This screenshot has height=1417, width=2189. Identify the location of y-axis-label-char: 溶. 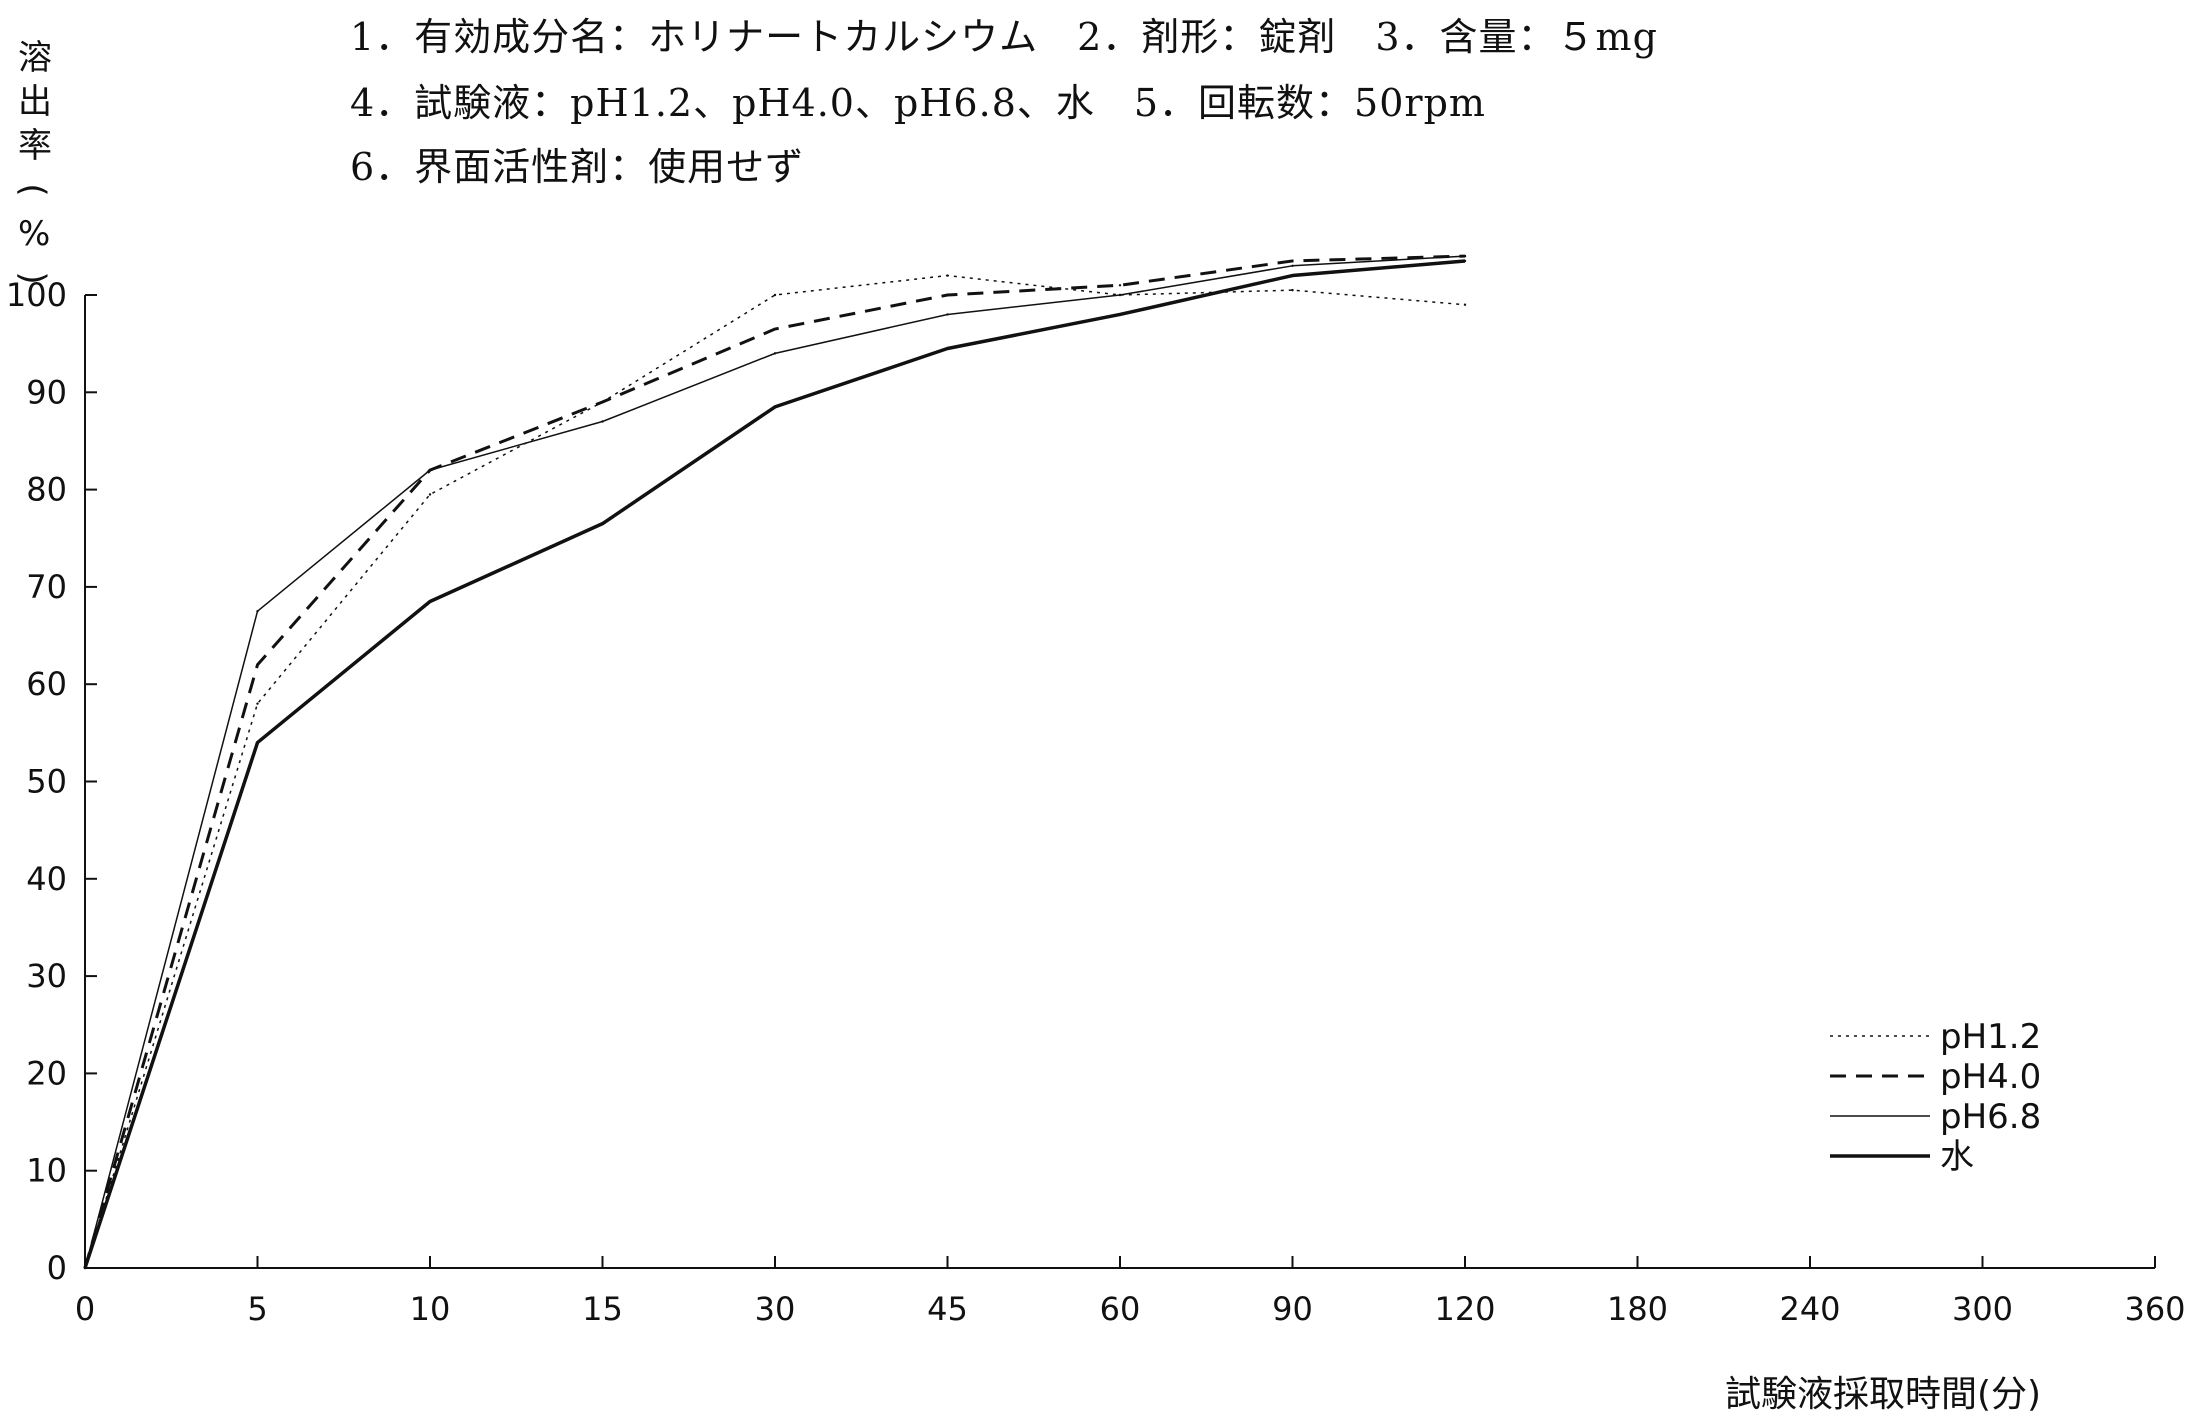
(35, 58).